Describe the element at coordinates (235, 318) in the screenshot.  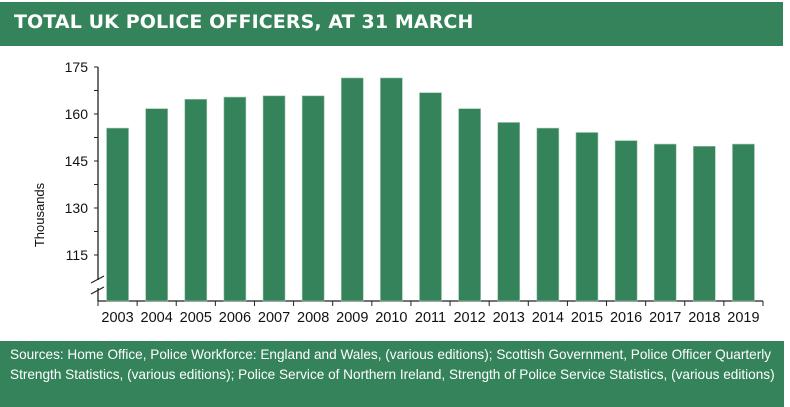
I see `x-tick-label: 2006` at that location.